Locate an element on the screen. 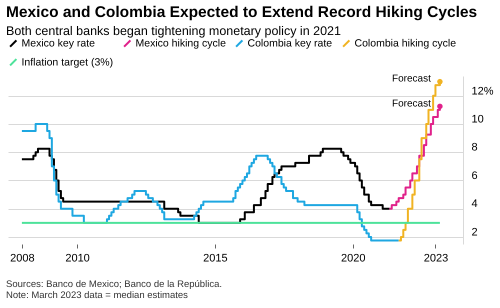  y-tick-label: 8 is located at coordinates (475, 148).